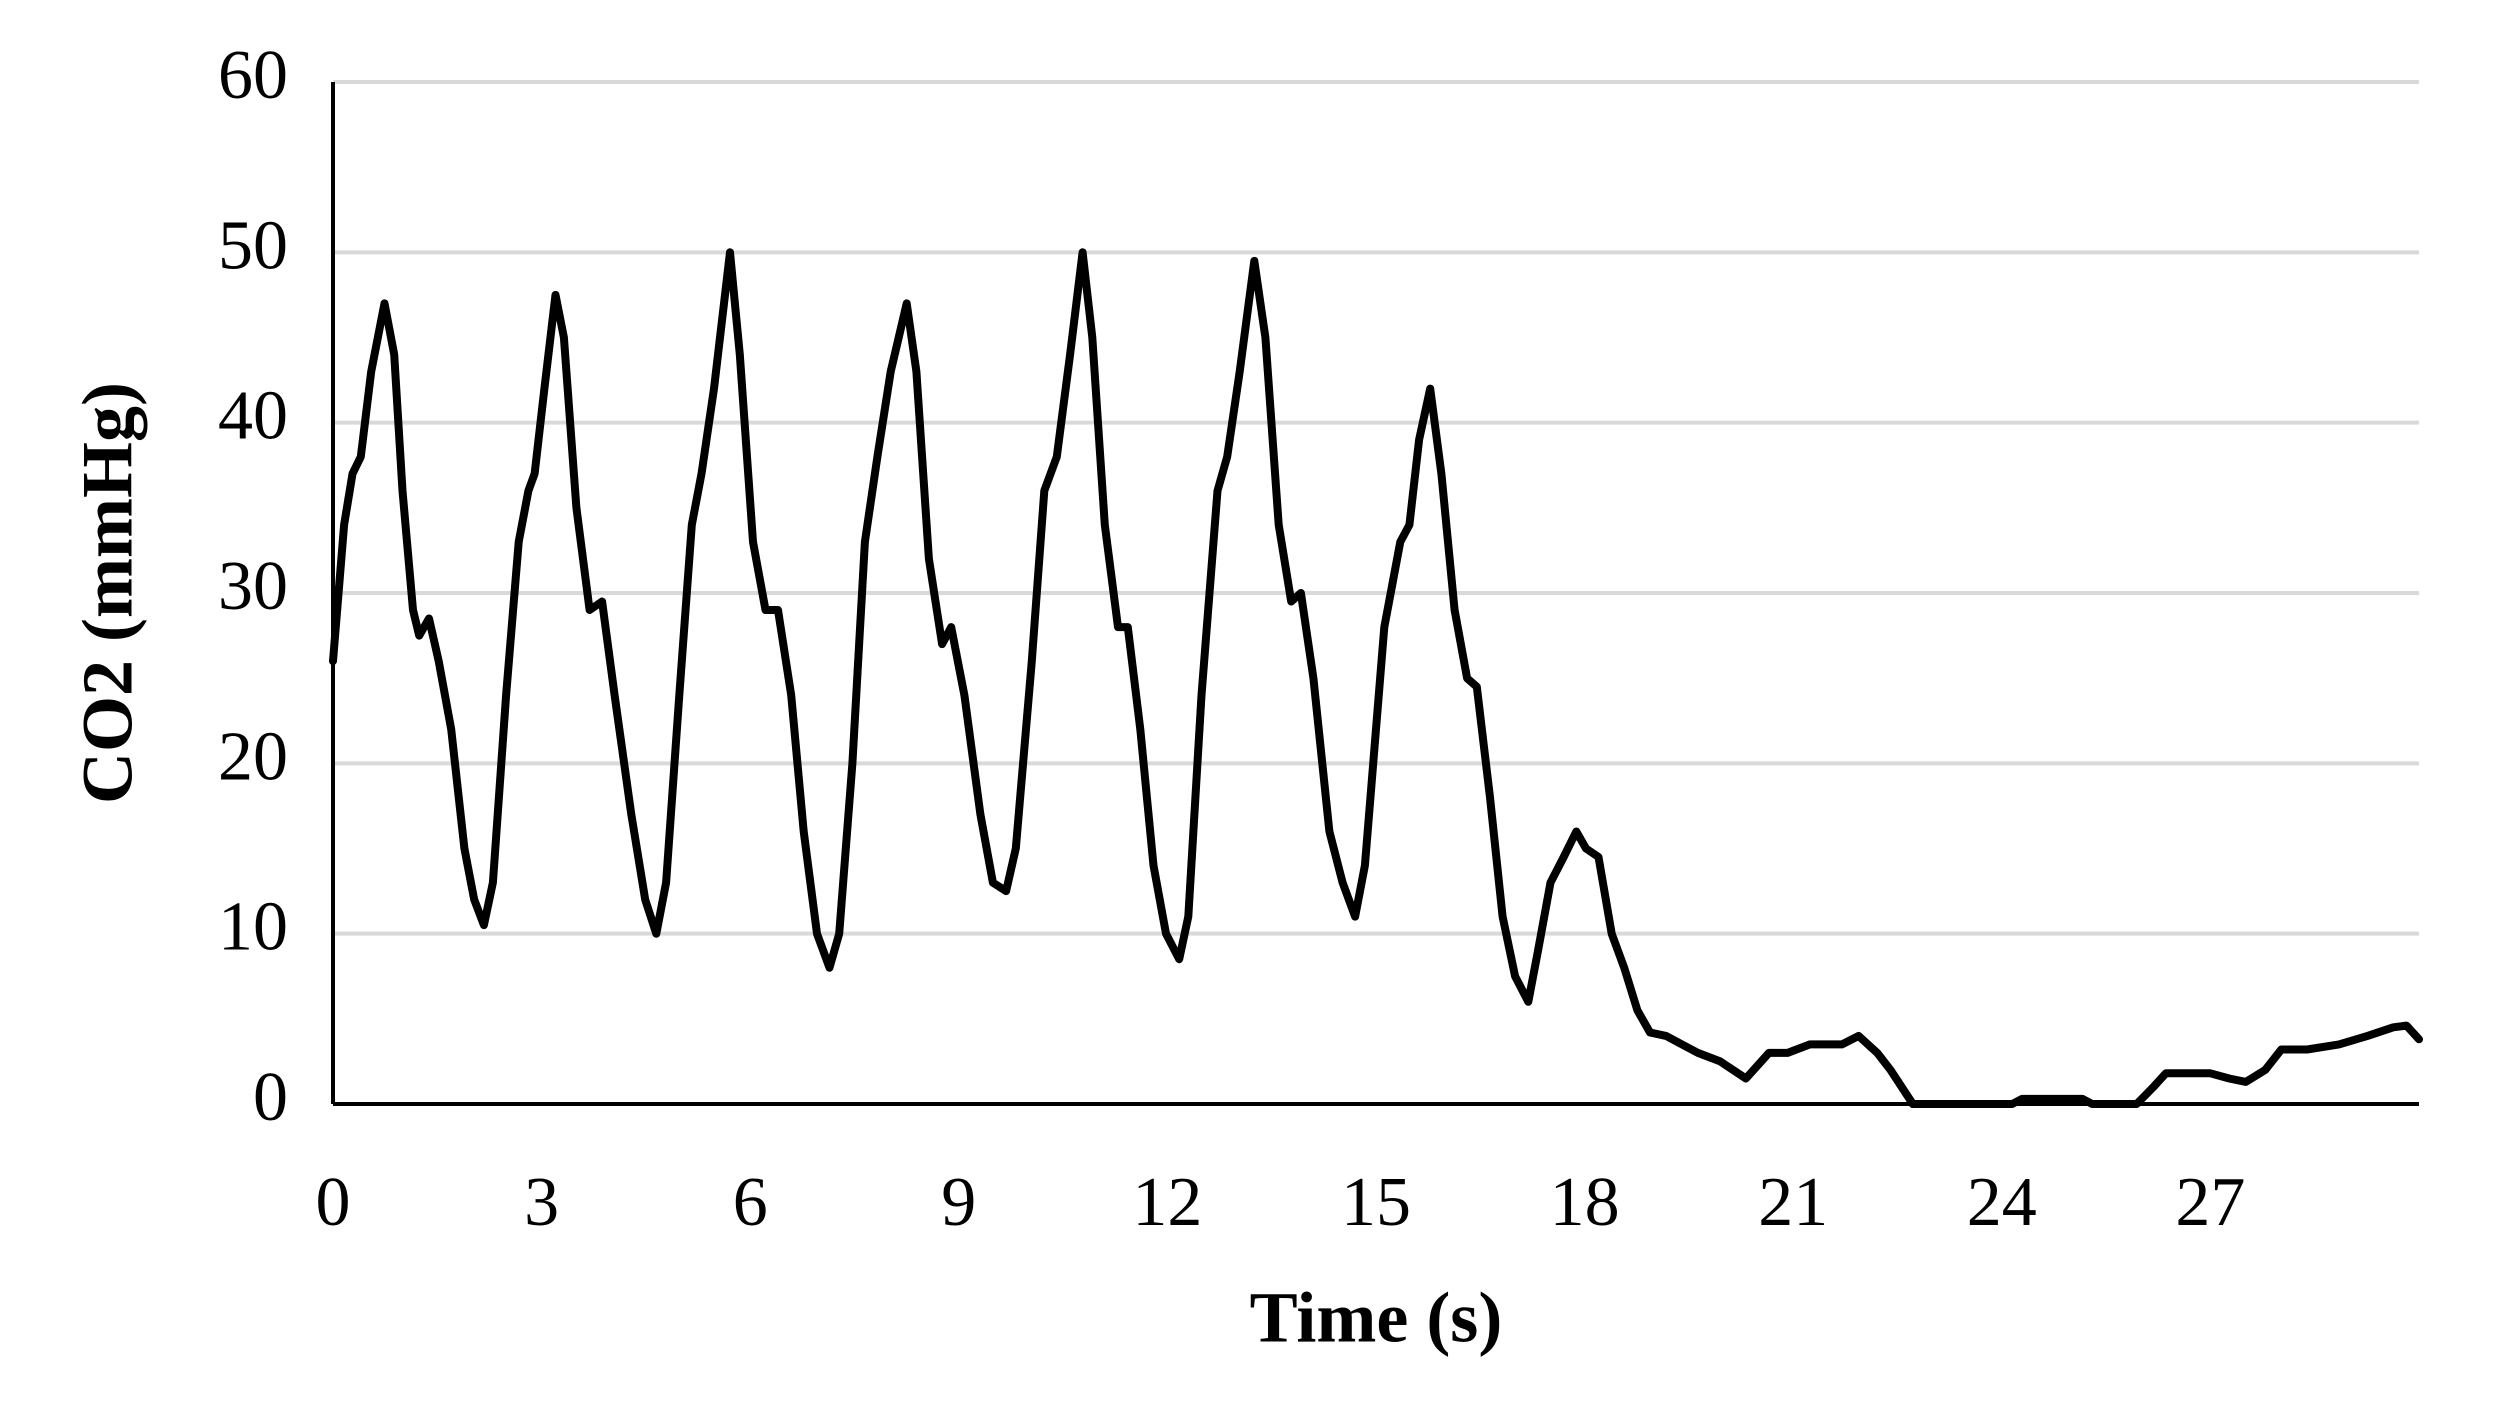 Image resolution: width=2500 pixels, height=1403 pixels. I want to click on y-tick-label: 30, so click(253, 586).